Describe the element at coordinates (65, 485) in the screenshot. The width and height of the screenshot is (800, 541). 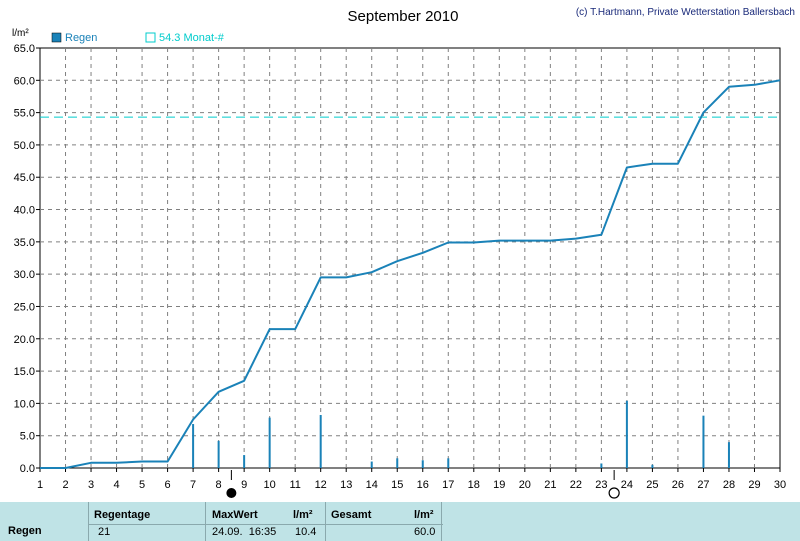
I see `x-tick-label: 2` at that location.